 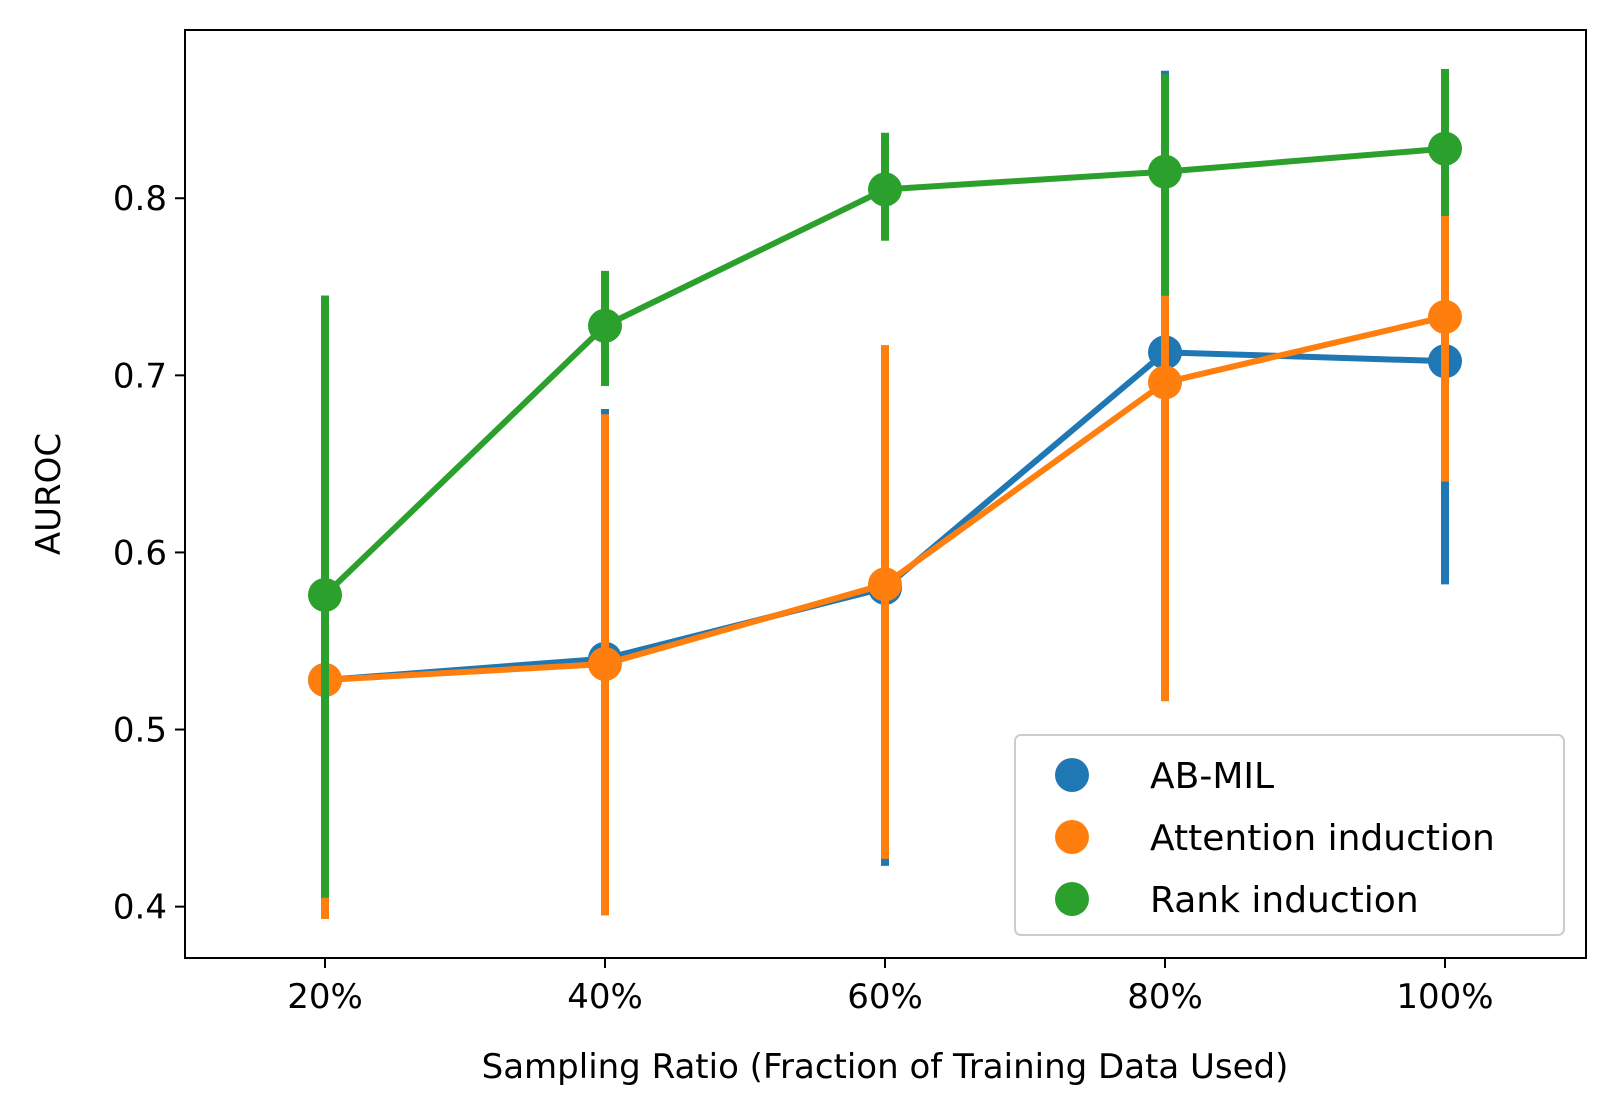 I want to click on x-tick-label: 20%, so click(x=325, y=997).